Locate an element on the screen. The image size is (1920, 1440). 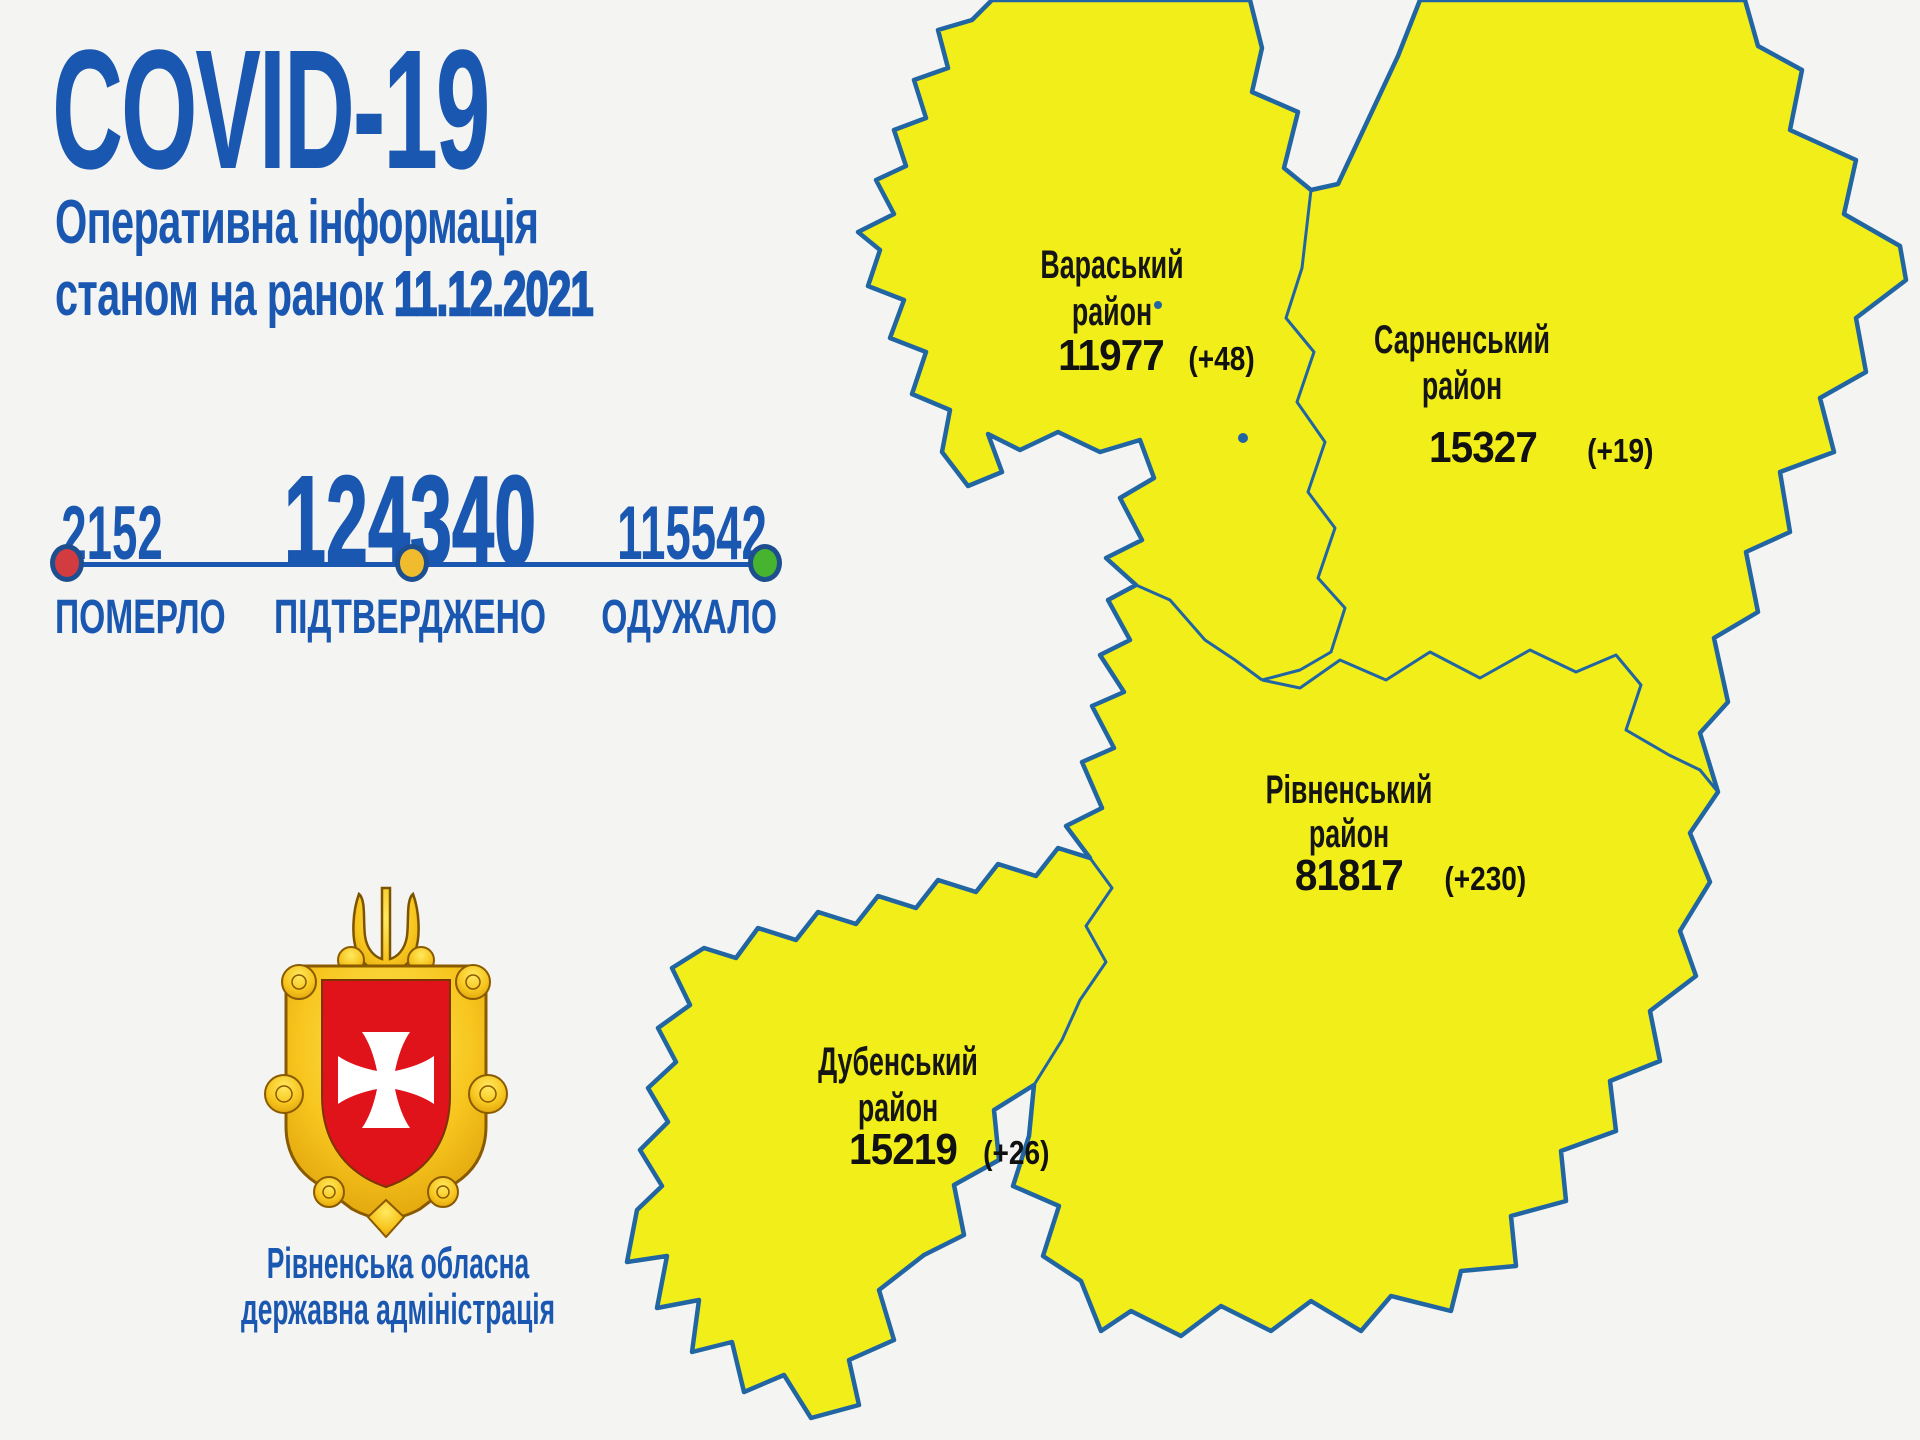
stat-recovered-value: 115542 is located at coordinates (692, 533).